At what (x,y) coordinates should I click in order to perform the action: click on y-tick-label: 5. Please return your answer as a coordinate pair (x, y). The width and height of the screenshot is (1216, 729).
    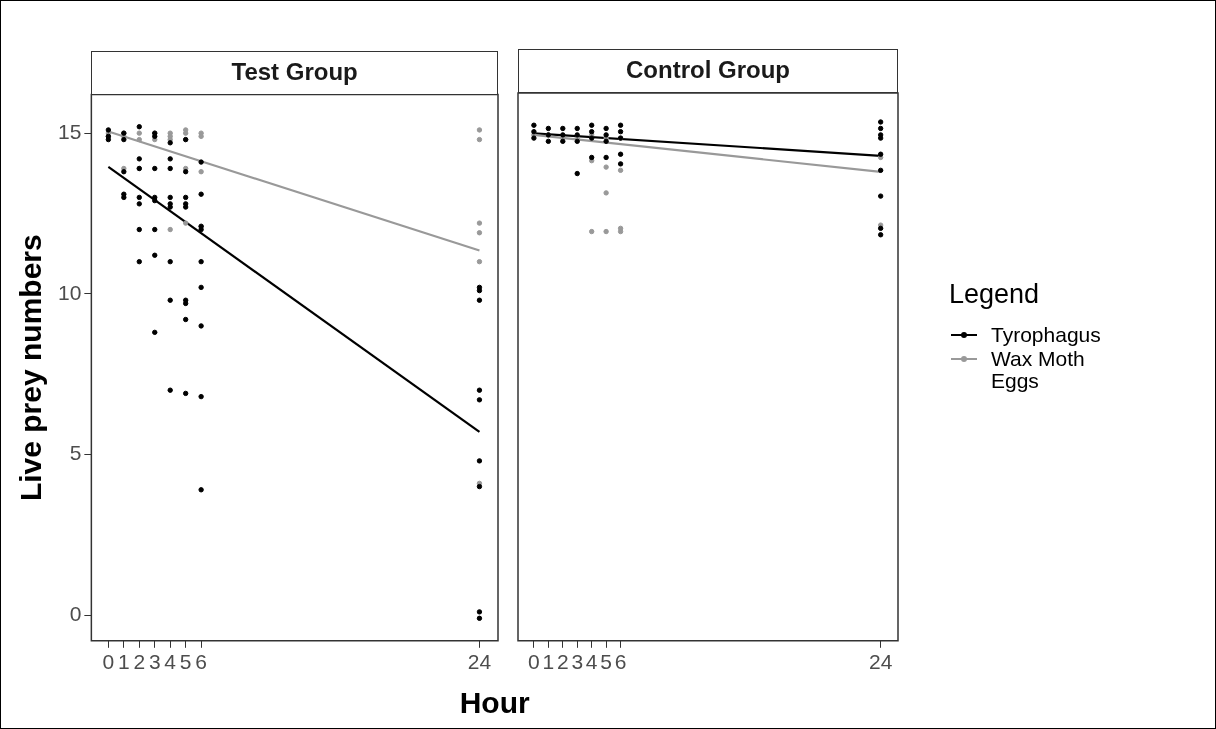
    Looking at the image, I should click on (75, 453).